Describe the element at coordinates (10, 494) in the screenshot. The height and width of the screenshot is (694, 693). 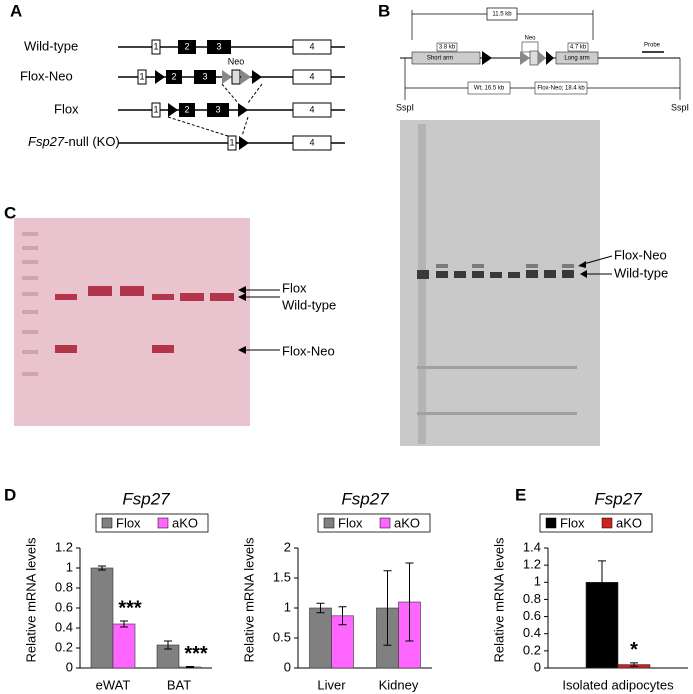
I see `panel-label: D` at that location.